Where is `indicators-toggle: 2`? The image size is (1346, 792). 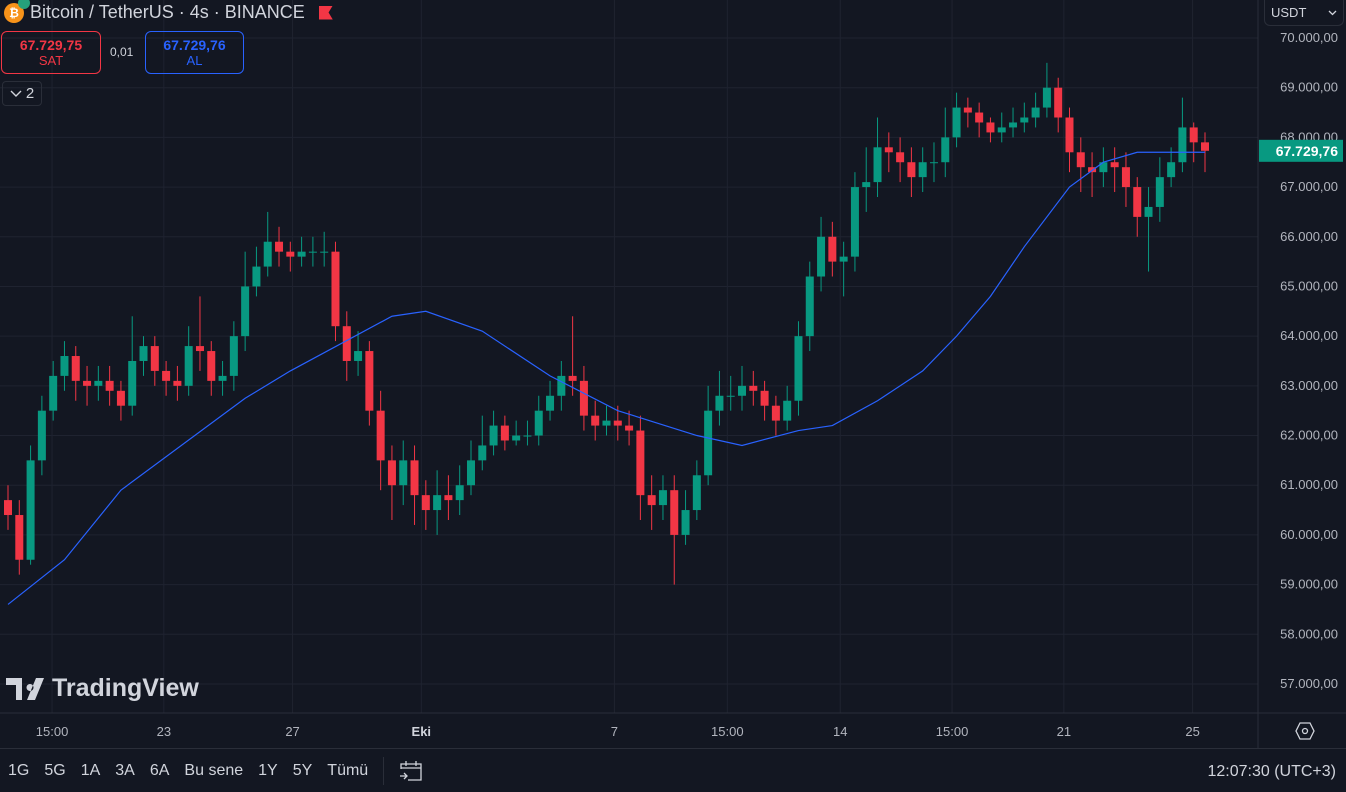
indicators-toggle: 2 is located at coordinates (22, 93).